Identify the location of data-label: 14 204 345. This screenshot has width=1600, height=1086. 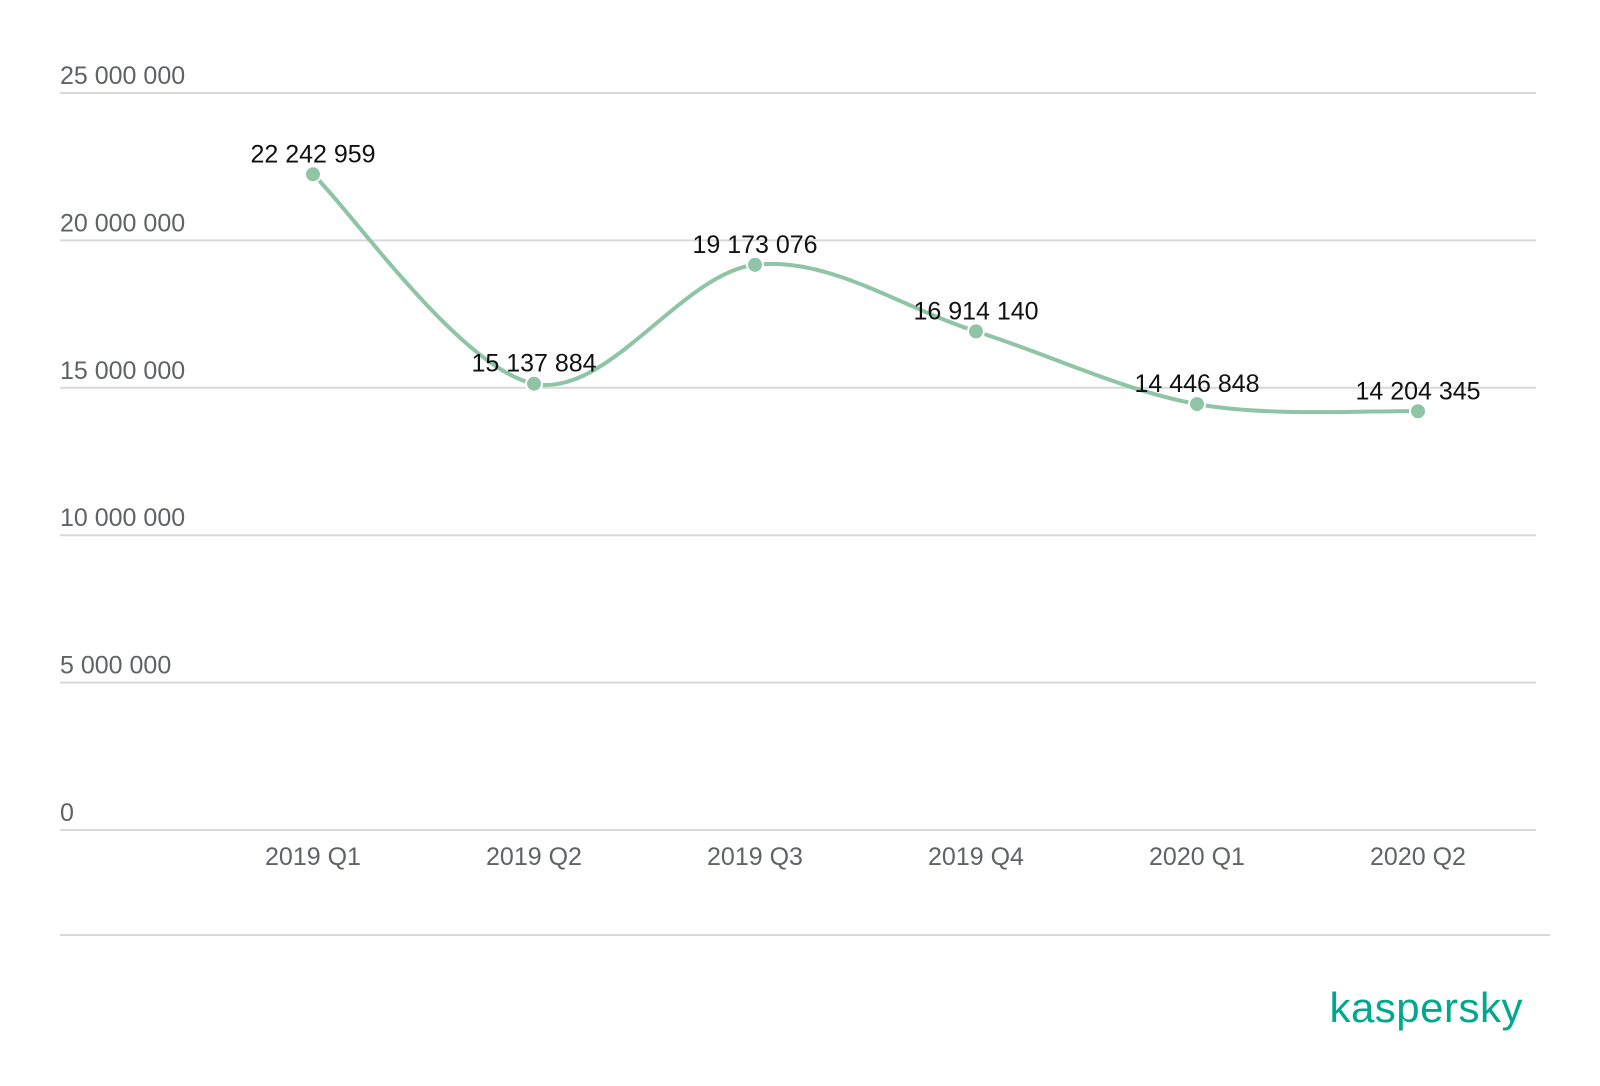
(1417, 391).